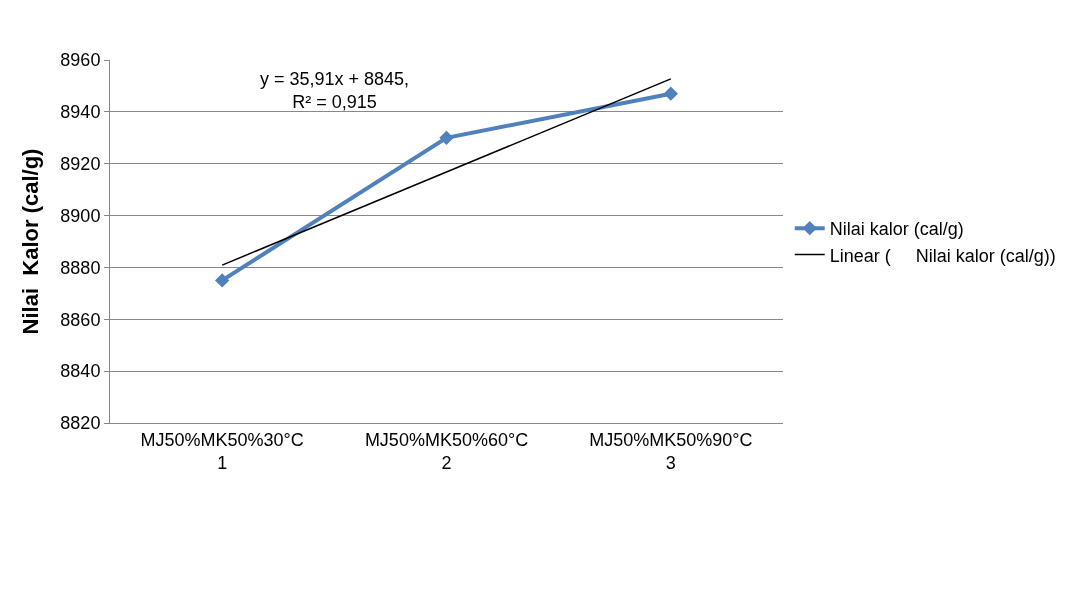  I want to click on x-tick-label: MJ50%MK50%60°C 2, so click(446, 451).